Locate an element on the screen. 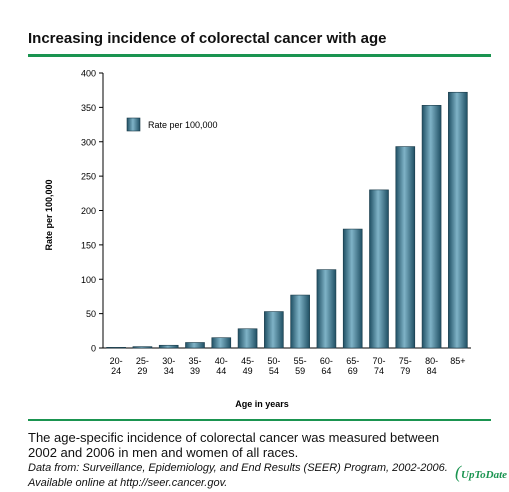 The width and height of the screenshot is (509, 492). y-tick-label: 150 is located at coordinates (88, 245).